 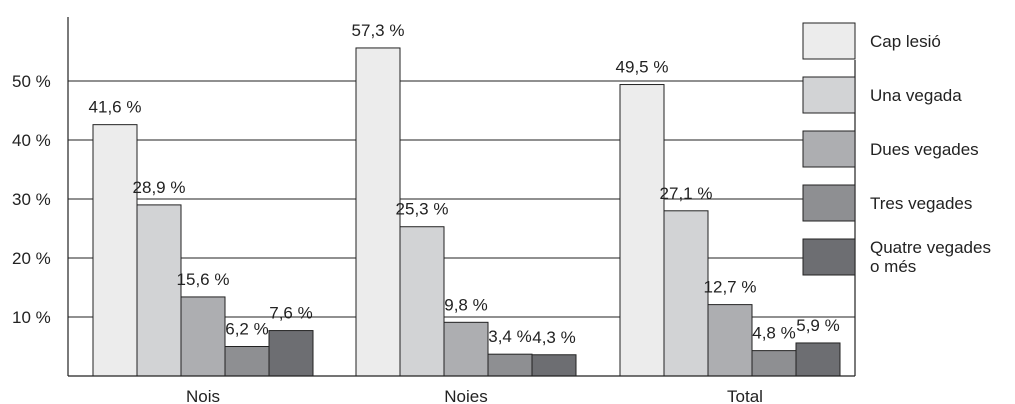 What do you see at coordinates (921, 203) in the screenshot?
I see `legend-label: Tres vegades` at bounding box center [921, 203].